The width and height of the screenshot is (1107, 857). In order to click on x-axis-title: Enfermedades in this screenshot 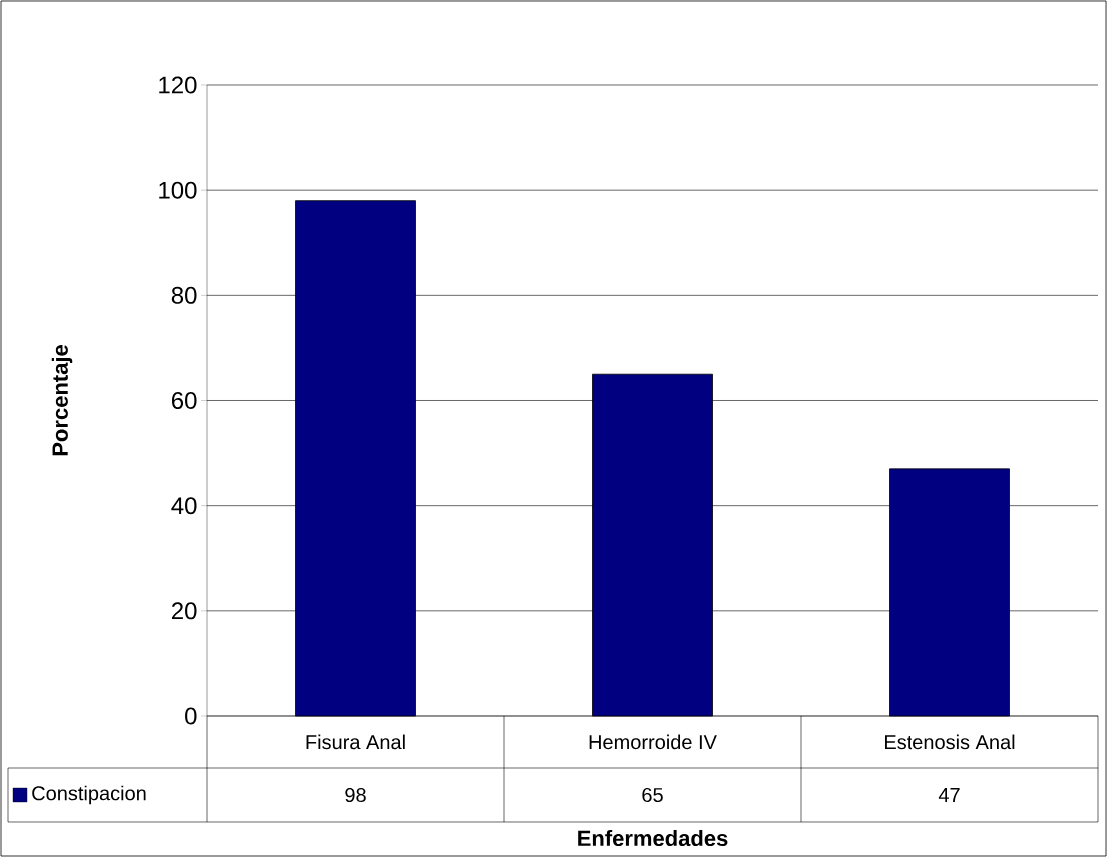, I will do `click(653, 838)`.